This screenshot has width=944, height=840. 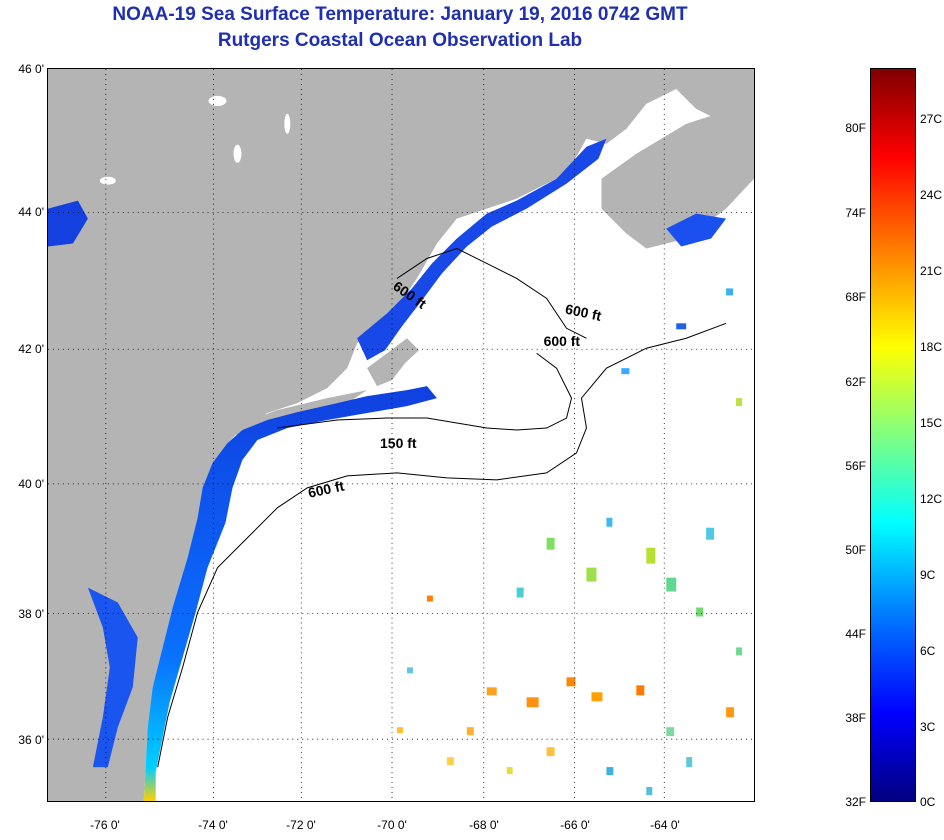 I want to click on lat-tick-label: 36 0', so click(x=31, y=740).